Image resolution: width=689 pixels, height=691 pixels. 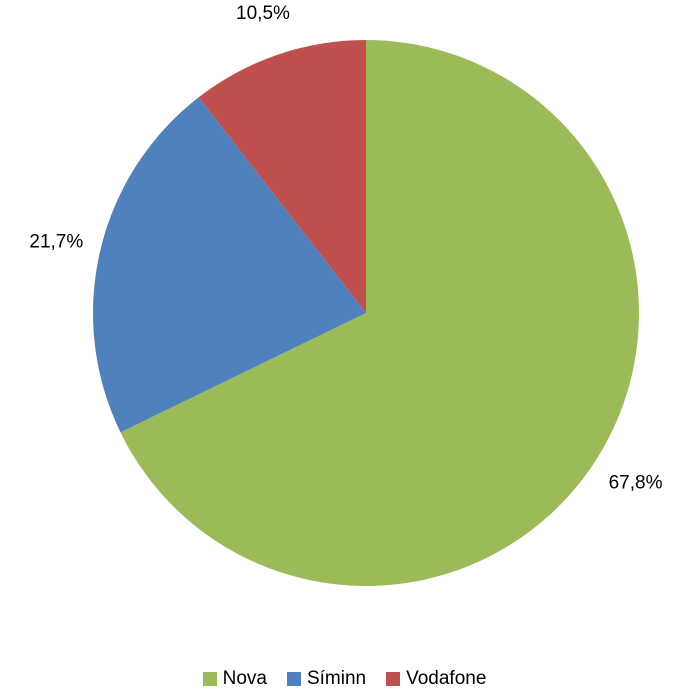 What do you see at coordinates (263, 13) in the screenshot?
I see `data-label-vodafone: 10,5%` at bounding box center [263, 13].